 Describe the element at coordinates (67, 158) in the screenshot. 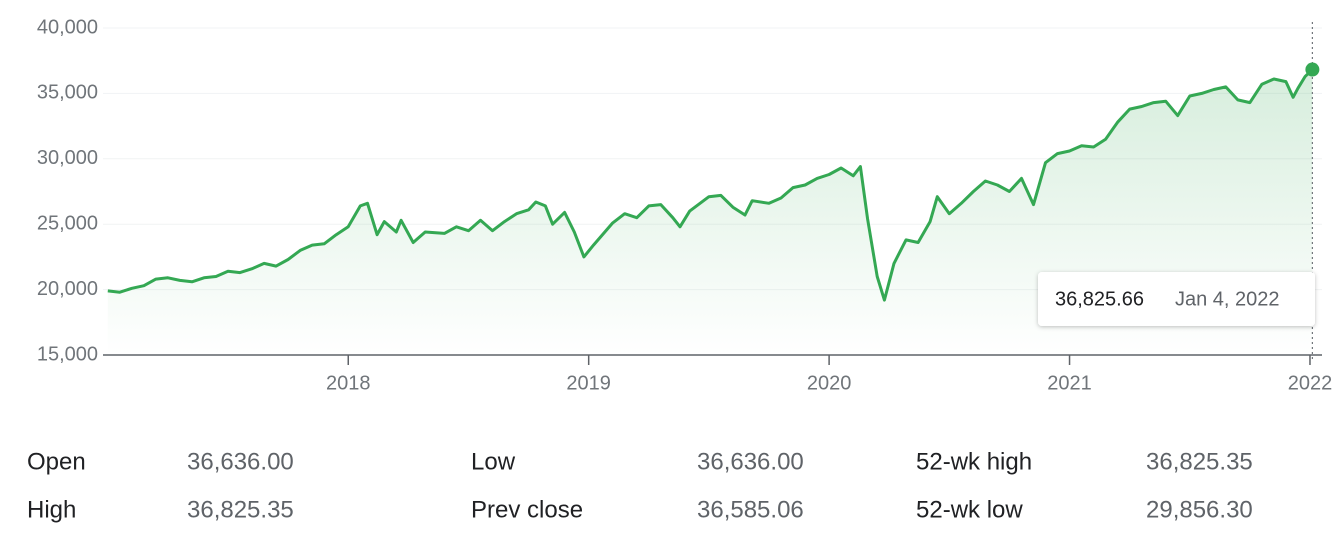

I see `y-tick-label: 30,000` at that location.